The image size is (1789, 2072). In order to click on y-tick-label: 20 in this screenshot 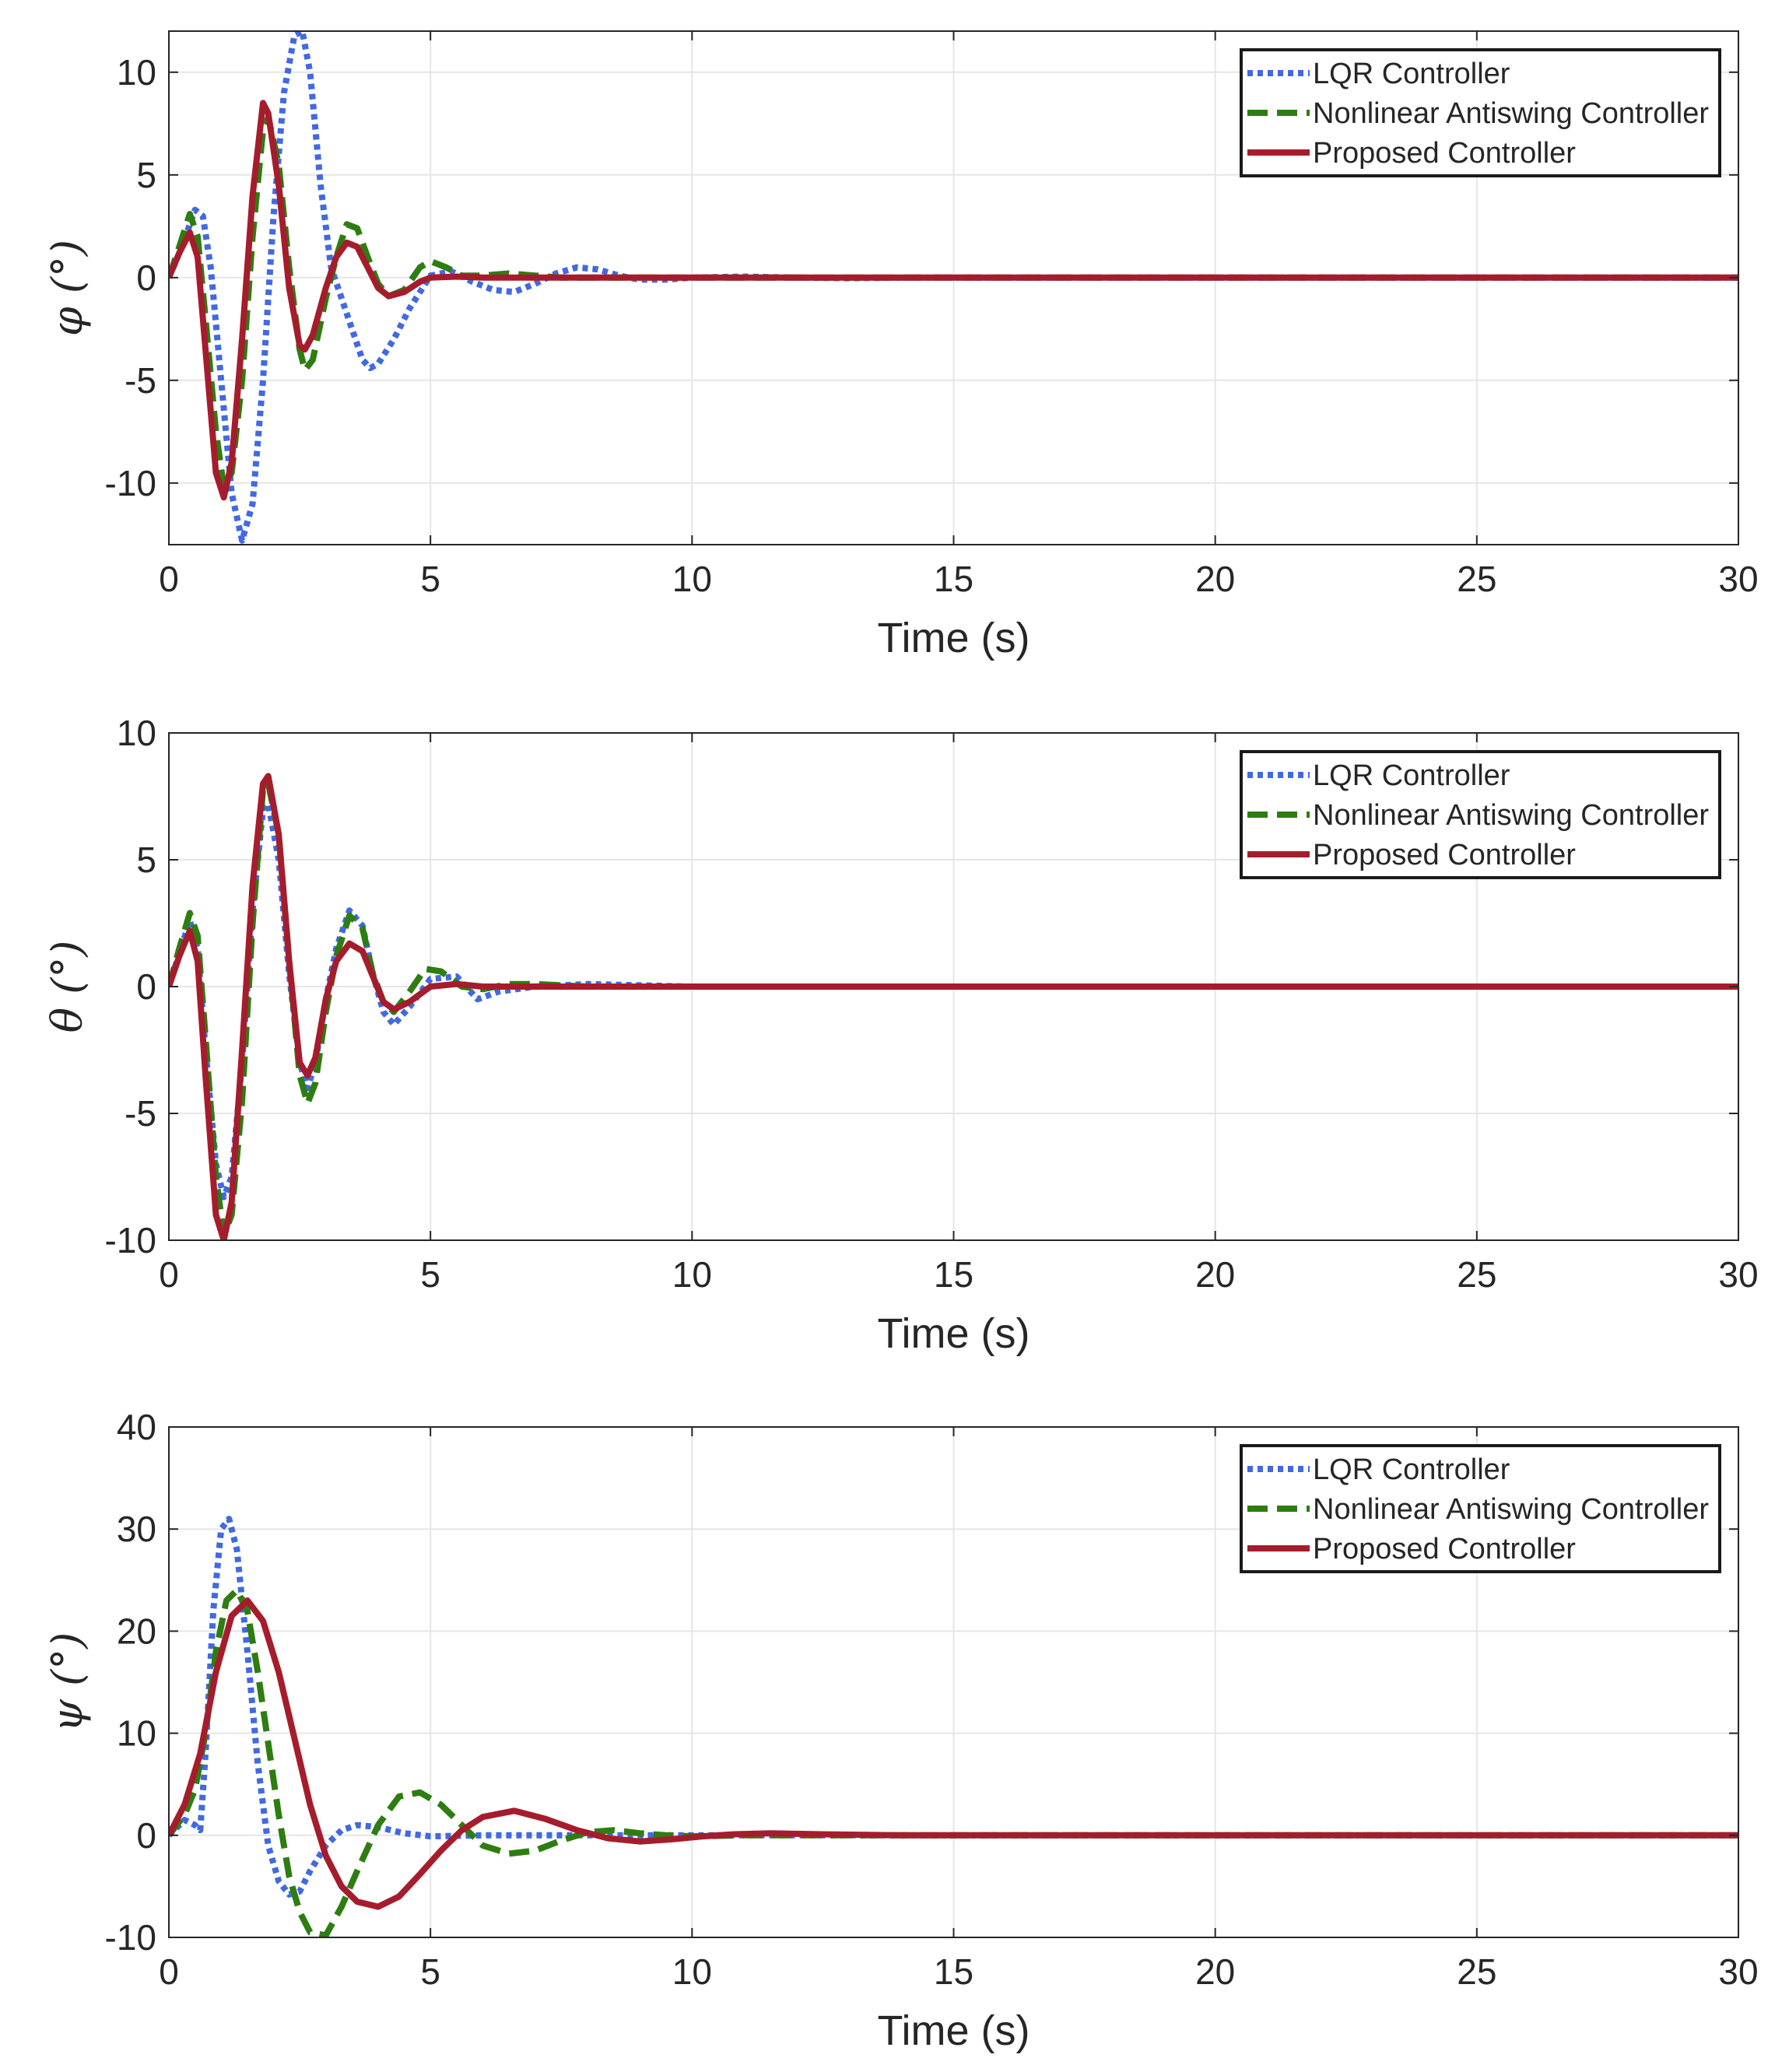, I will do `click(136, 1631)`.